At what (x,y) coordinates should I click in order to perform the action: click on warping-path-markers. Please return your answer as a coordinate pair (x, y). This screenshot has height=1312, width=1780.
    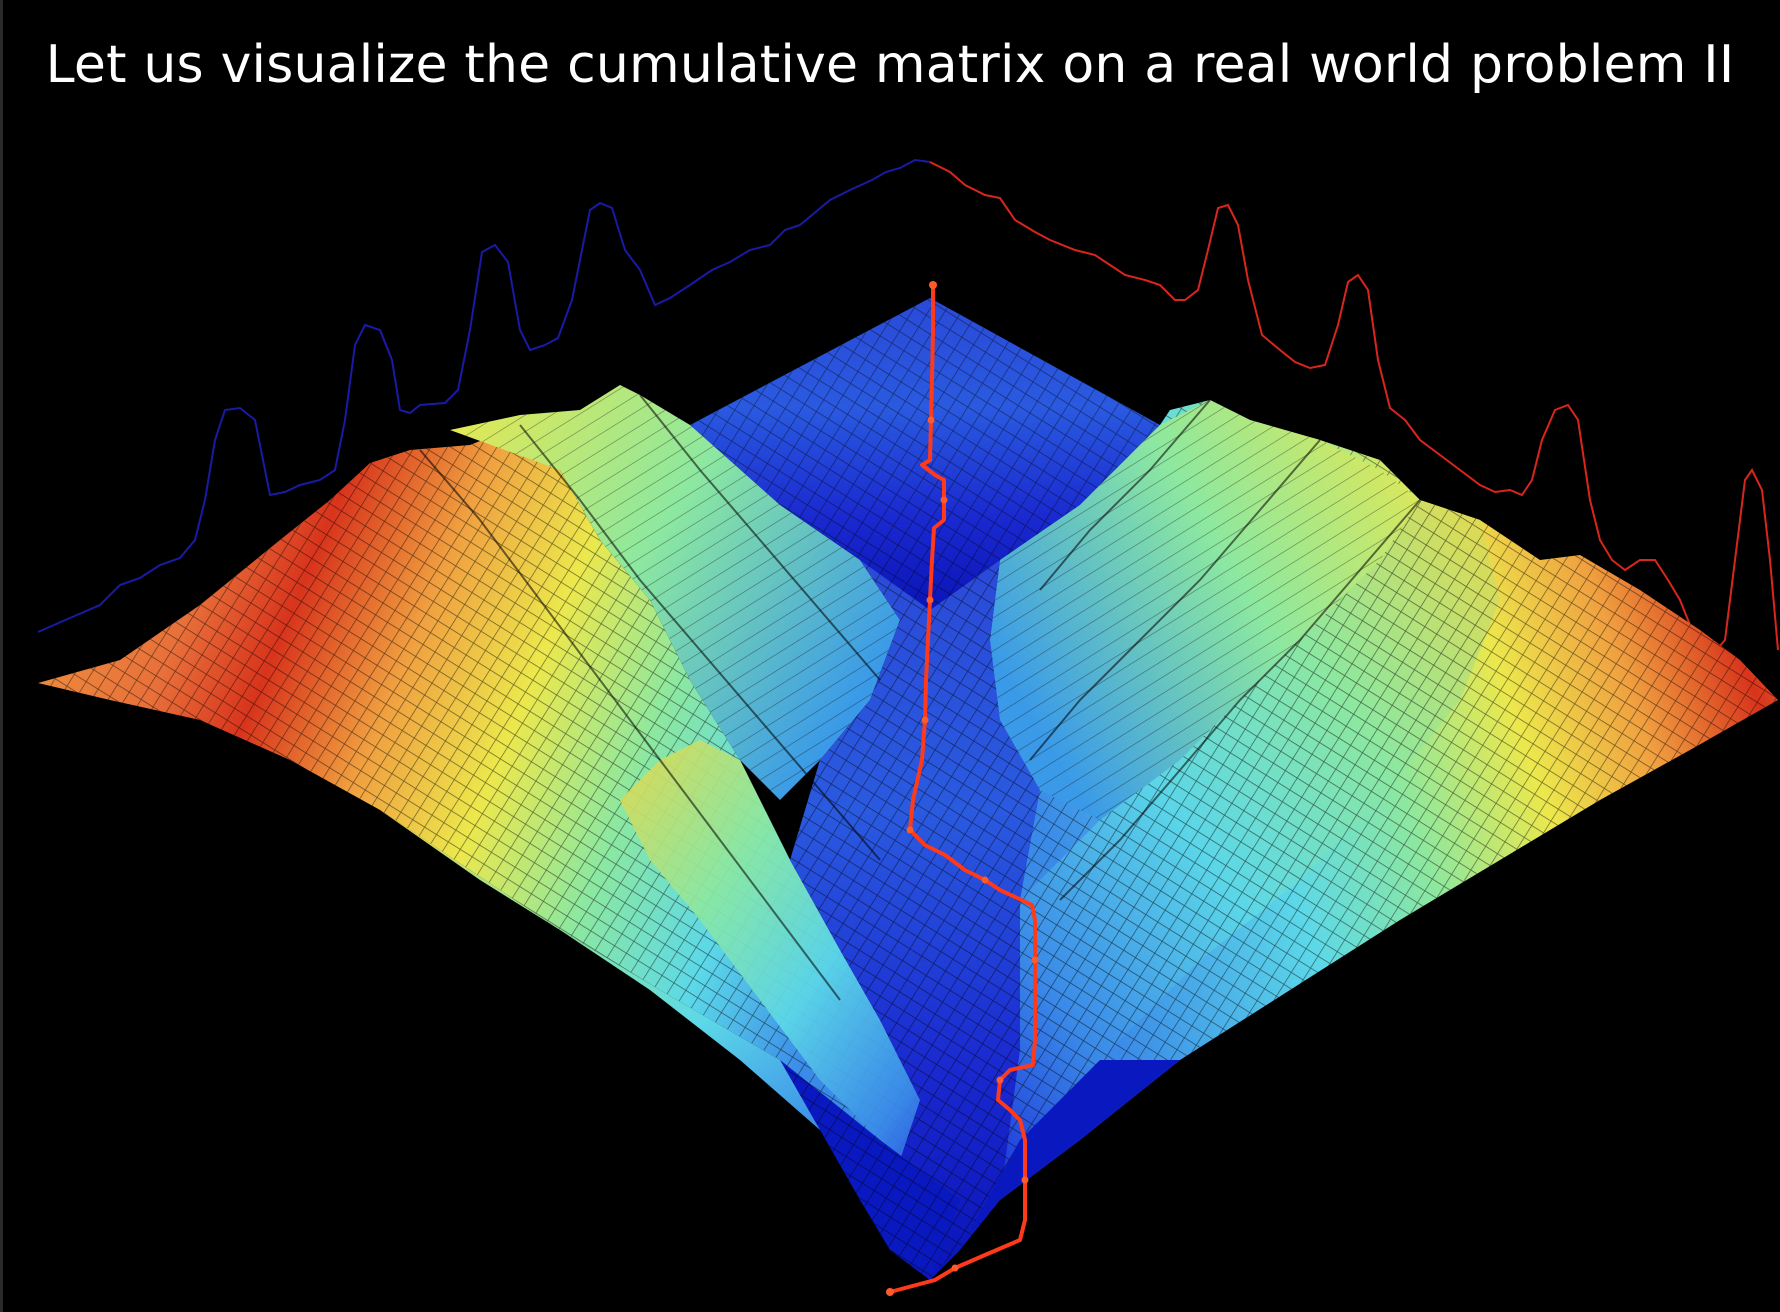
    Looking at the image, I should click on (962, 788).